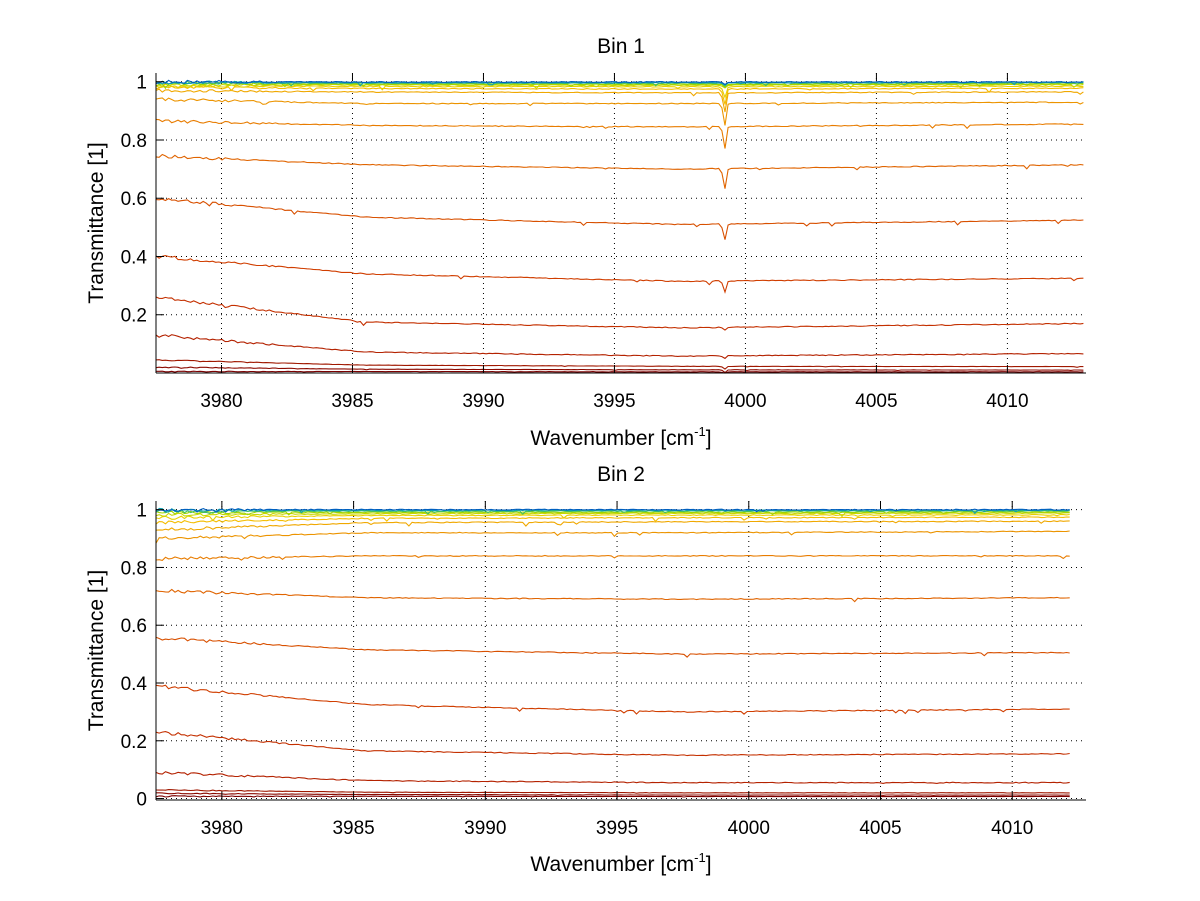 The height and width of the screenshot is (901, 1200). Describe the element at coordinates (141, 800) in the screenshot. I see `y-tick-label: 0` at that location.